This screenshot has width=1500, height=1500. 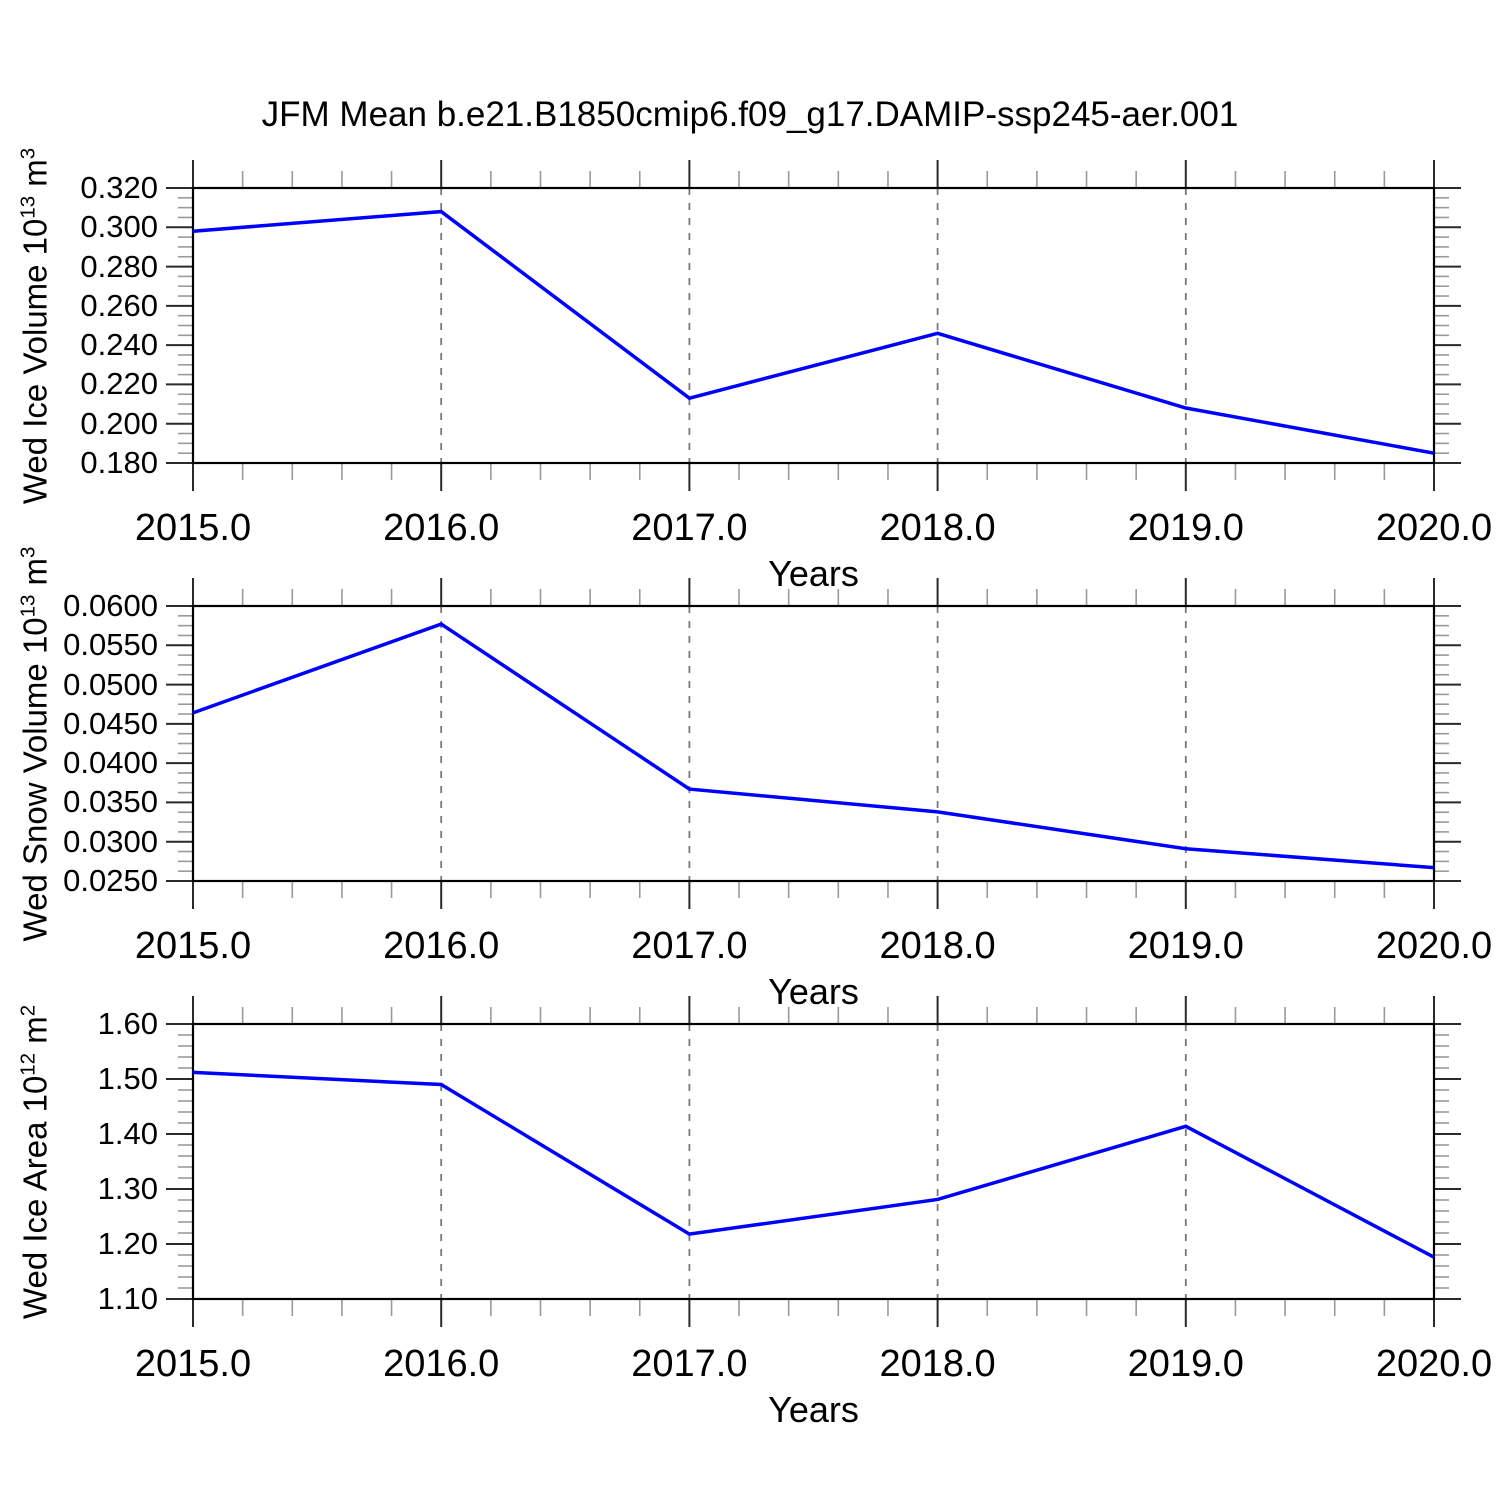 I want to click on y-tick-label: 0.300, so click(x=119, y=227).